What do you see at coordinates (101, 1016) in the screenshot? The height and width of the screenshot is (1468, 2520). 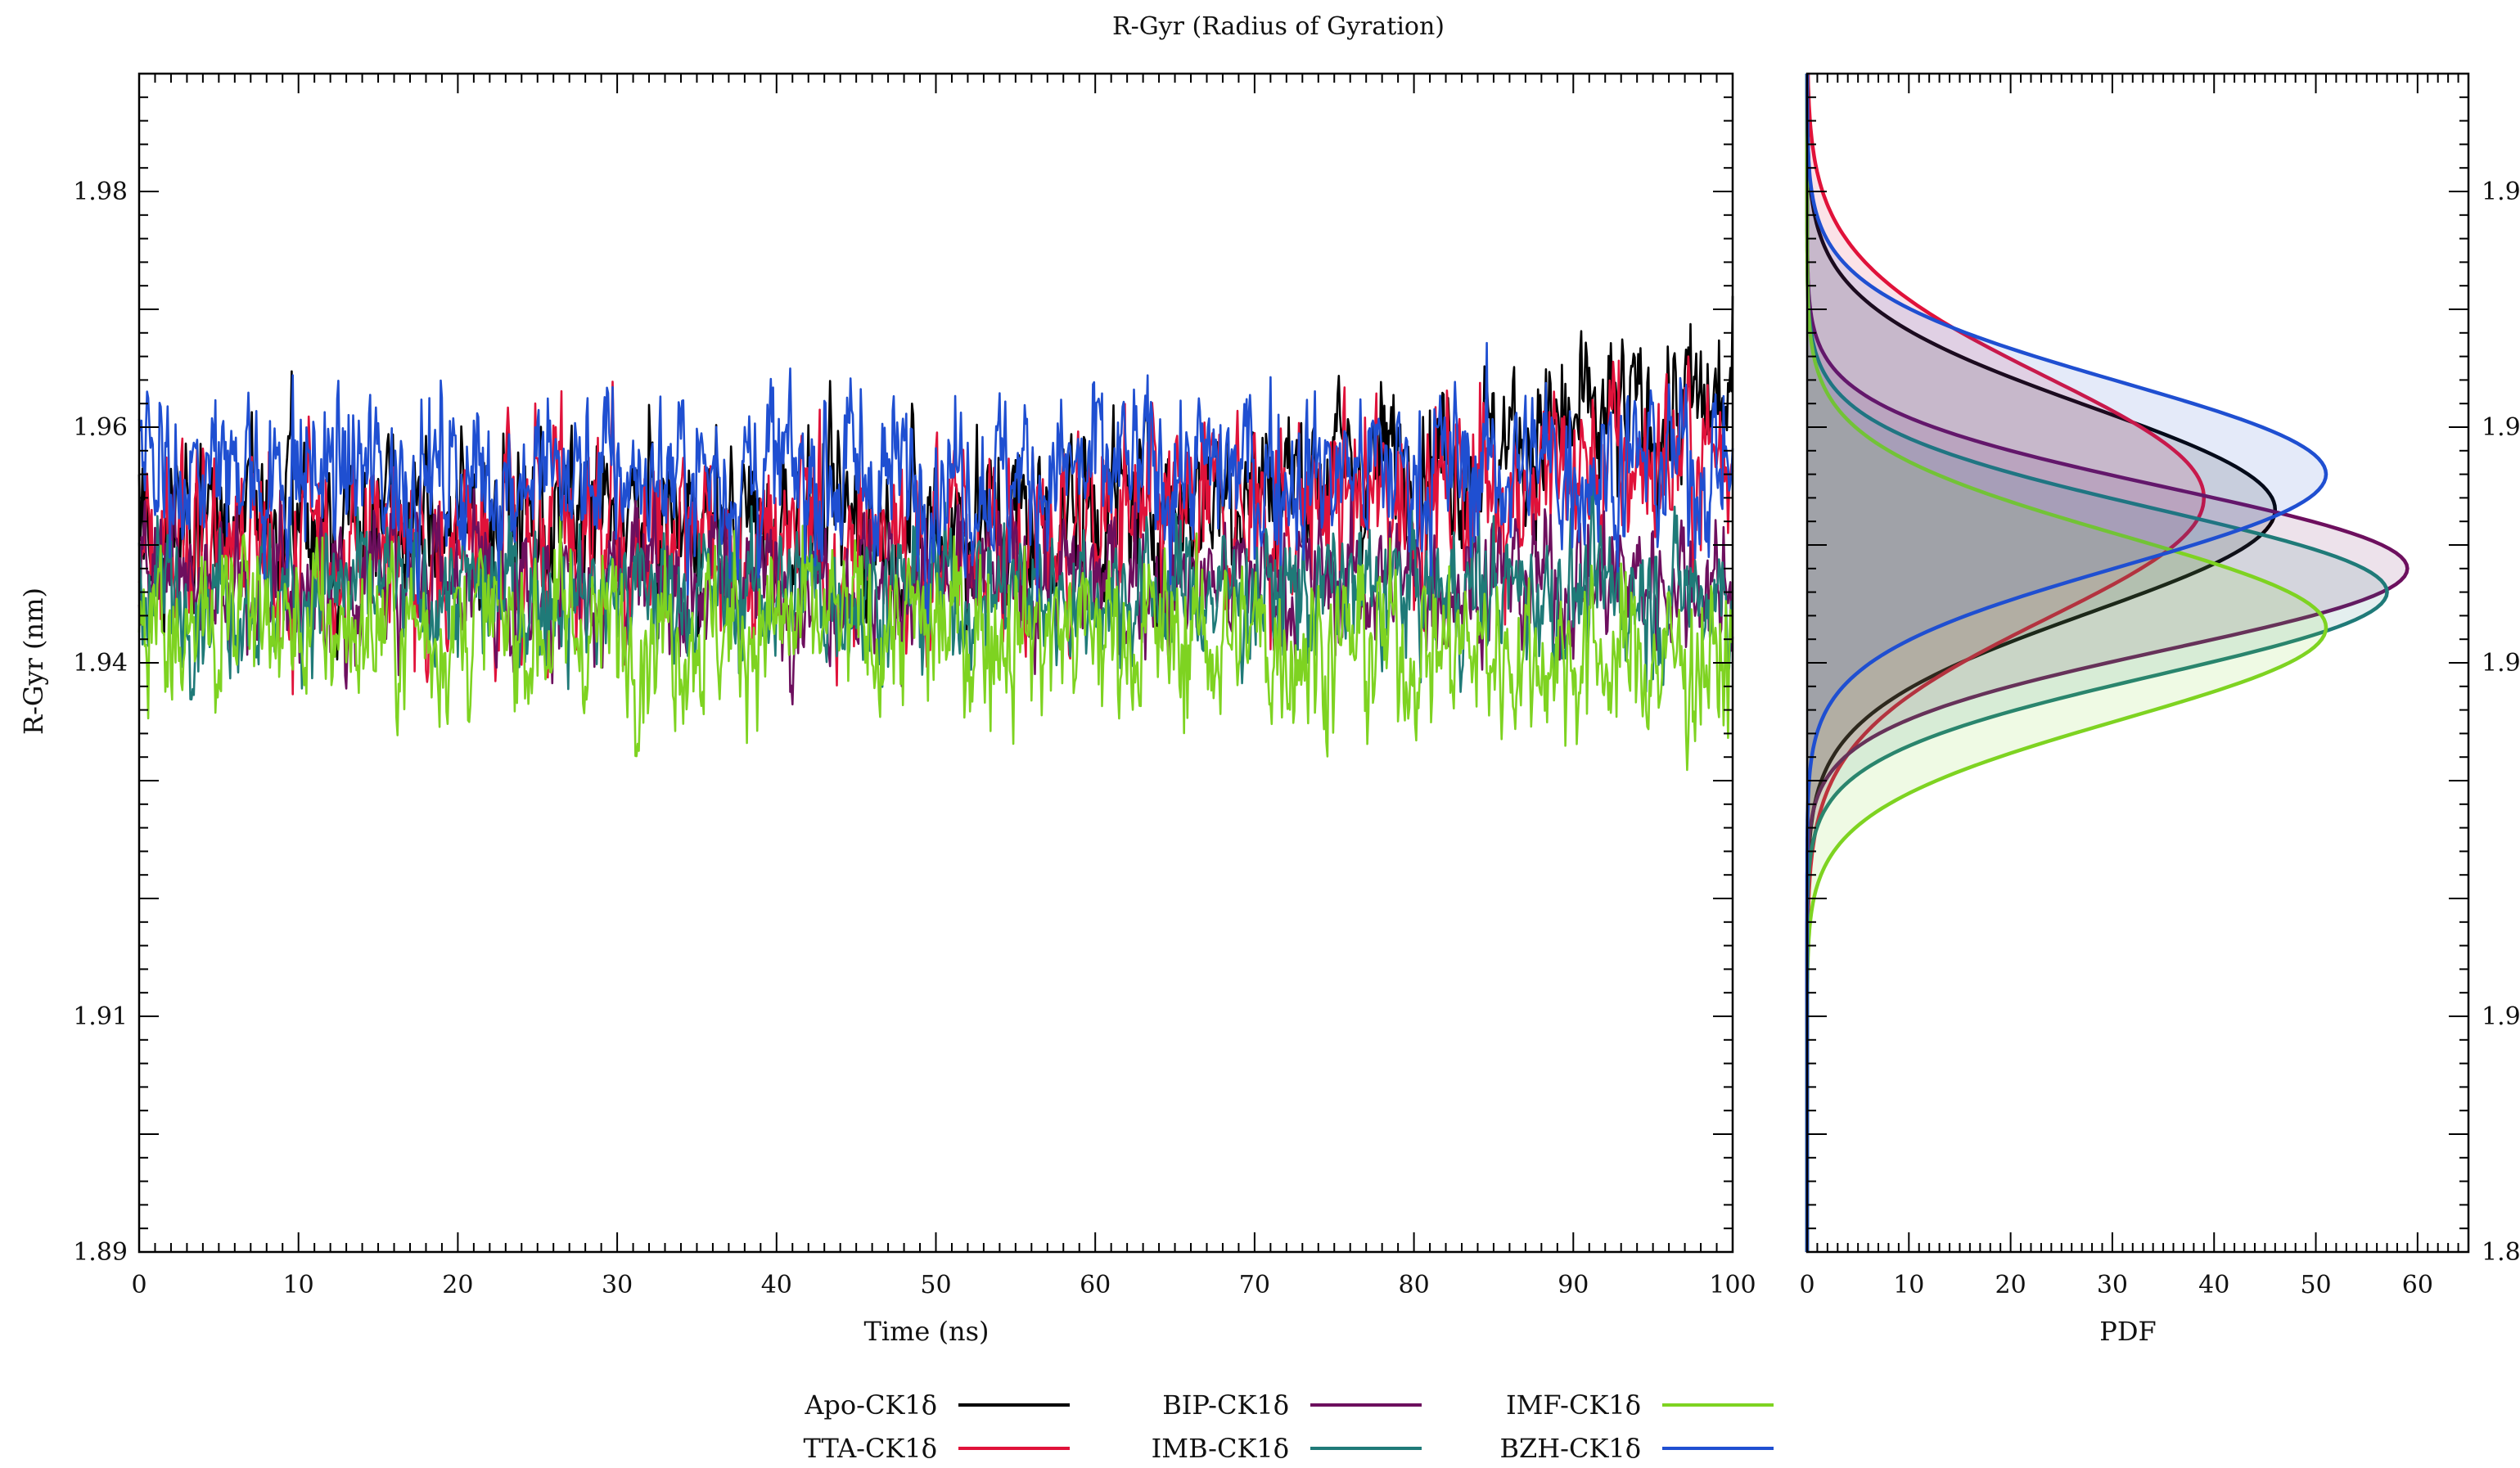 I see `left-ytick-label: 1.91` at bounding box center [101, 1016].